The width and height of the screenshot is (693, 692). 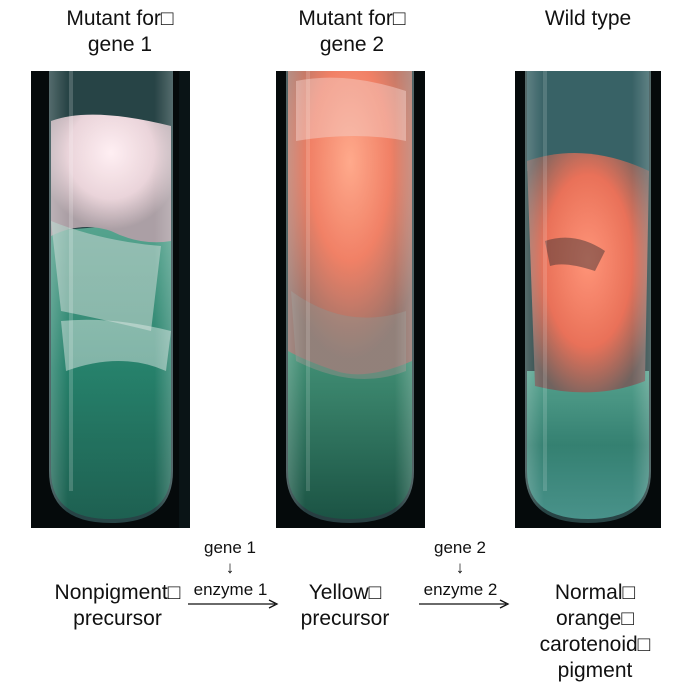 I want to click on step-1-arrow, so click(x=233, y=604).